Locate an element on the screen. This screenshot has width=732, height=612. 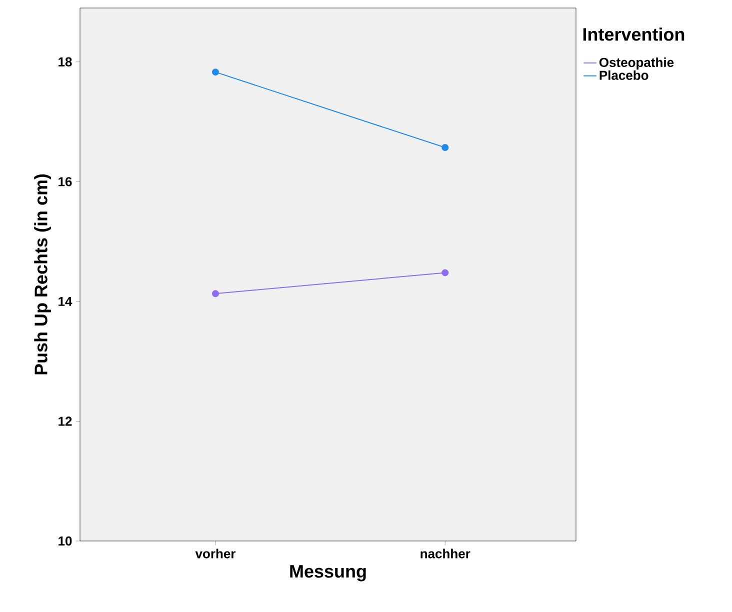
x-tick-label: nachher is located at coordinates (445, 553).